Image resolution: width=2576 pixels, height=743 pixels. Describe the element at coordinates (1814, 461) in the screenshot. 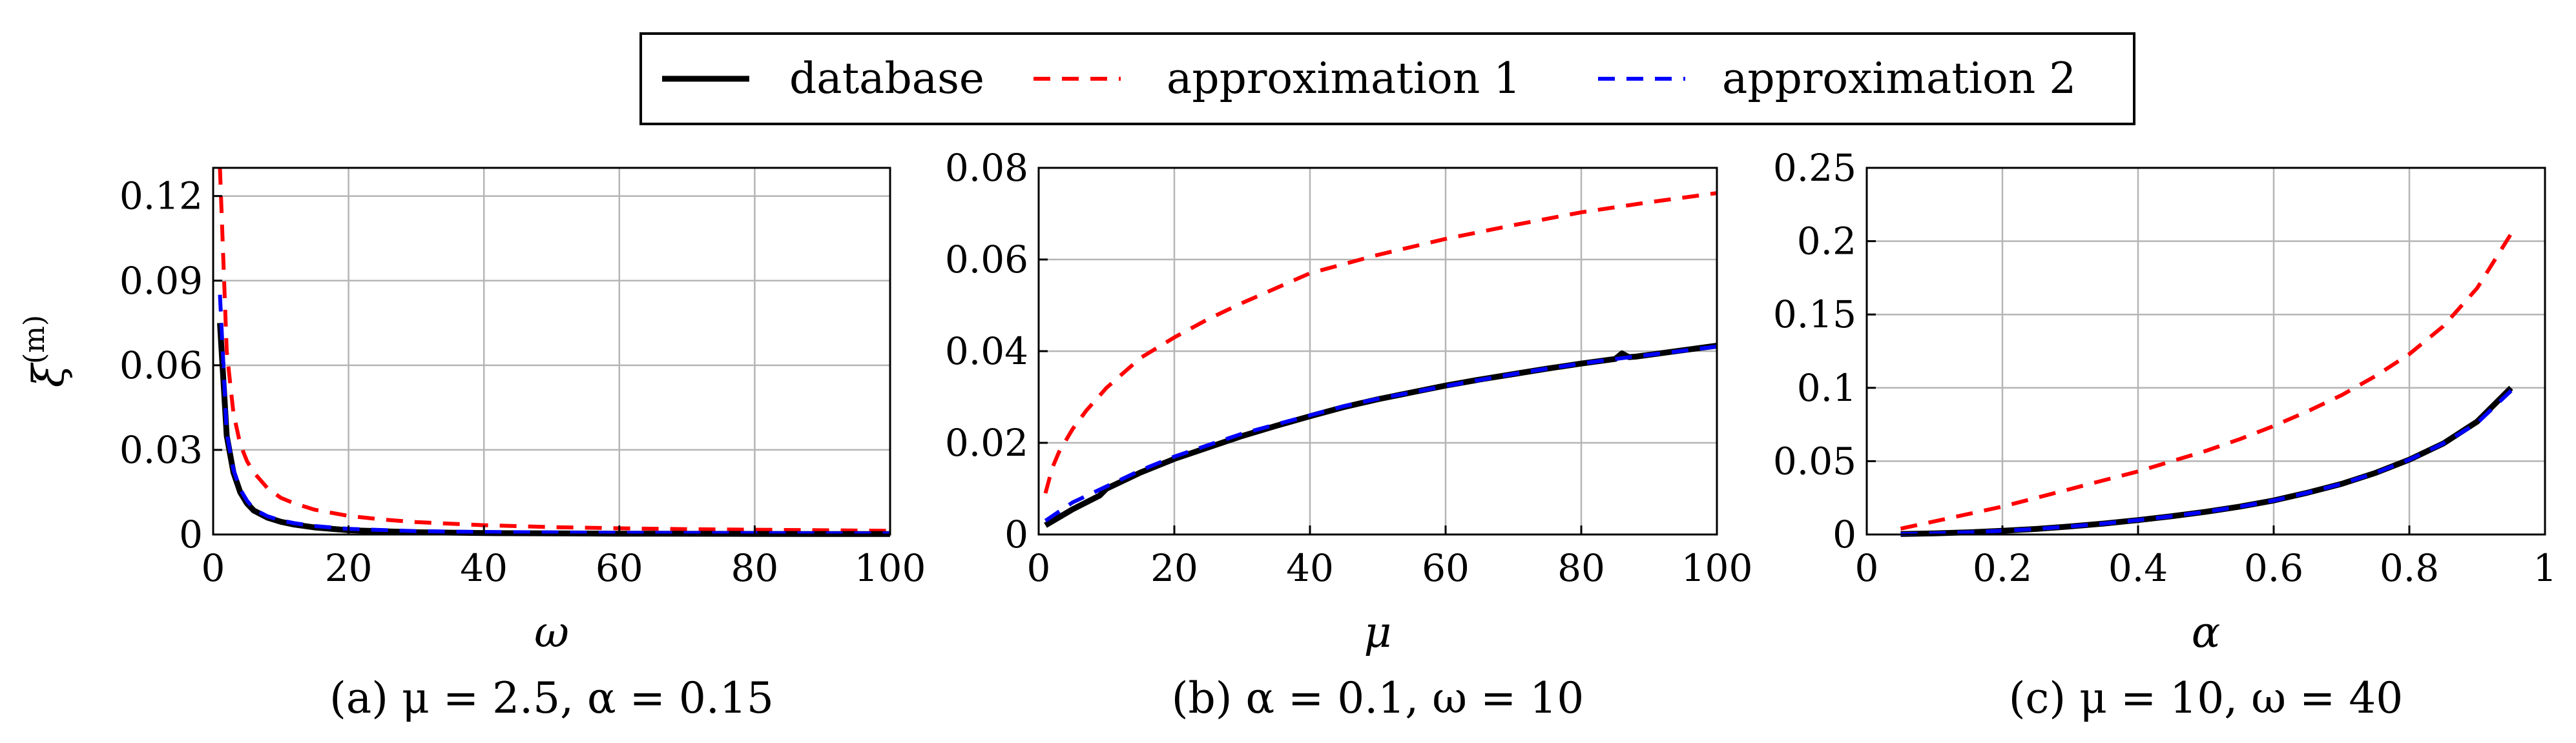

I see `panel-c-y-tick-label: 0.05` at that location.